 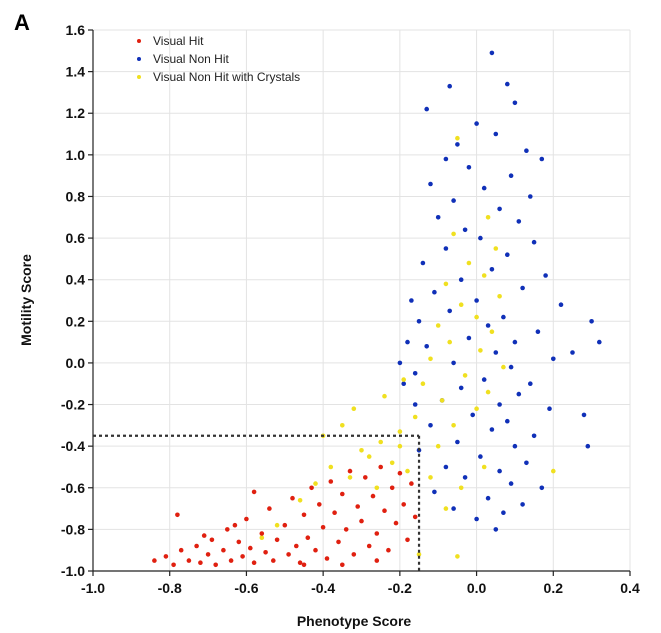 I want to click on legend-label-visual-non-hit: Visual Non Hit, so click(x=191, y=59).